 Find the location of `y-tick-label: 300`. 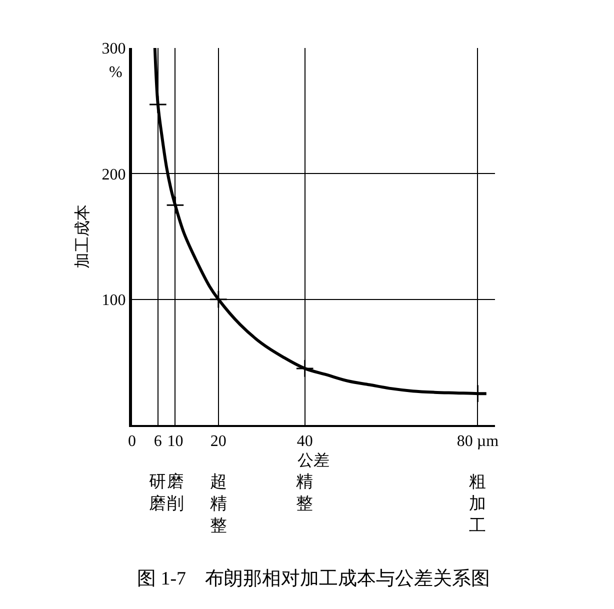

y-tick-label: 300 is located at coordinates (114, 49).